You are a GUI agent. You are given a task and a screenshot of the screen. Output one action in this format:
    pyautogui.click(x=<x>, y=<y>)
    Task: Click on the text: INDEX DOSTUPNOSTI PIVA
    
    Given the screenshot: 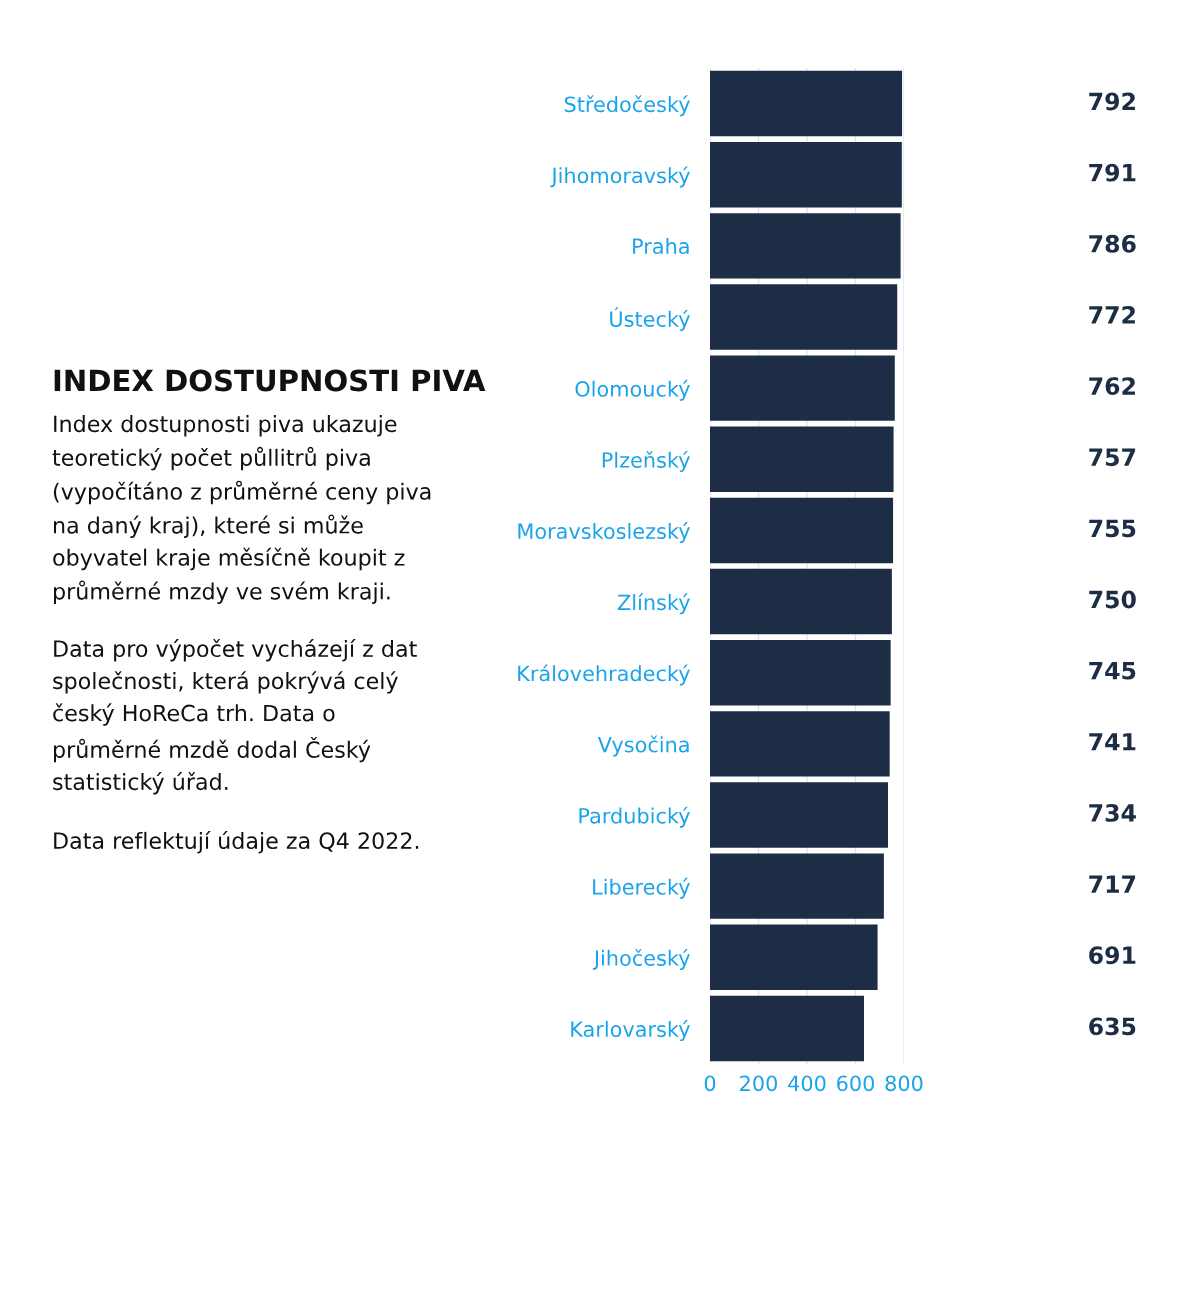 What is the action you would take?
    pyautogui.click(x=270, y=380)
    